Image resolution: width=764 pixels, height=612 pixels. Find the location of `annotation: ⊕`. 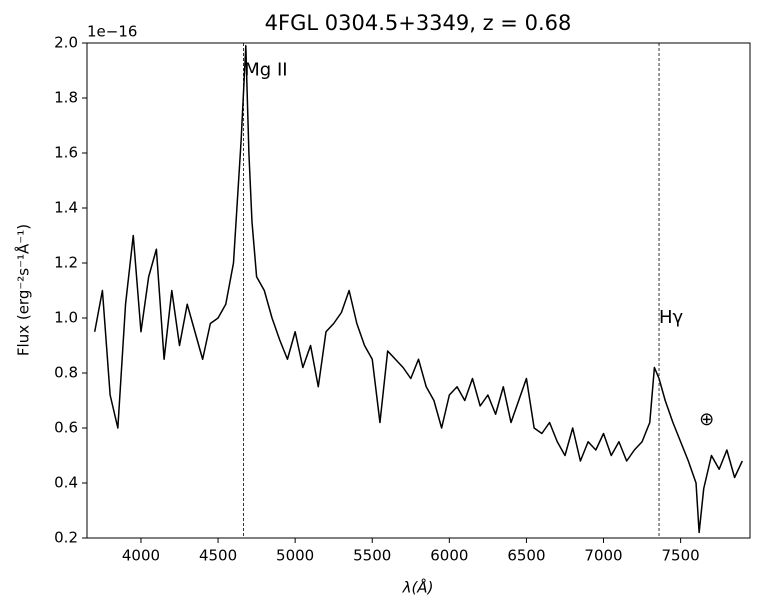

annotation: ⊕ is located at coordinates (706, 419).